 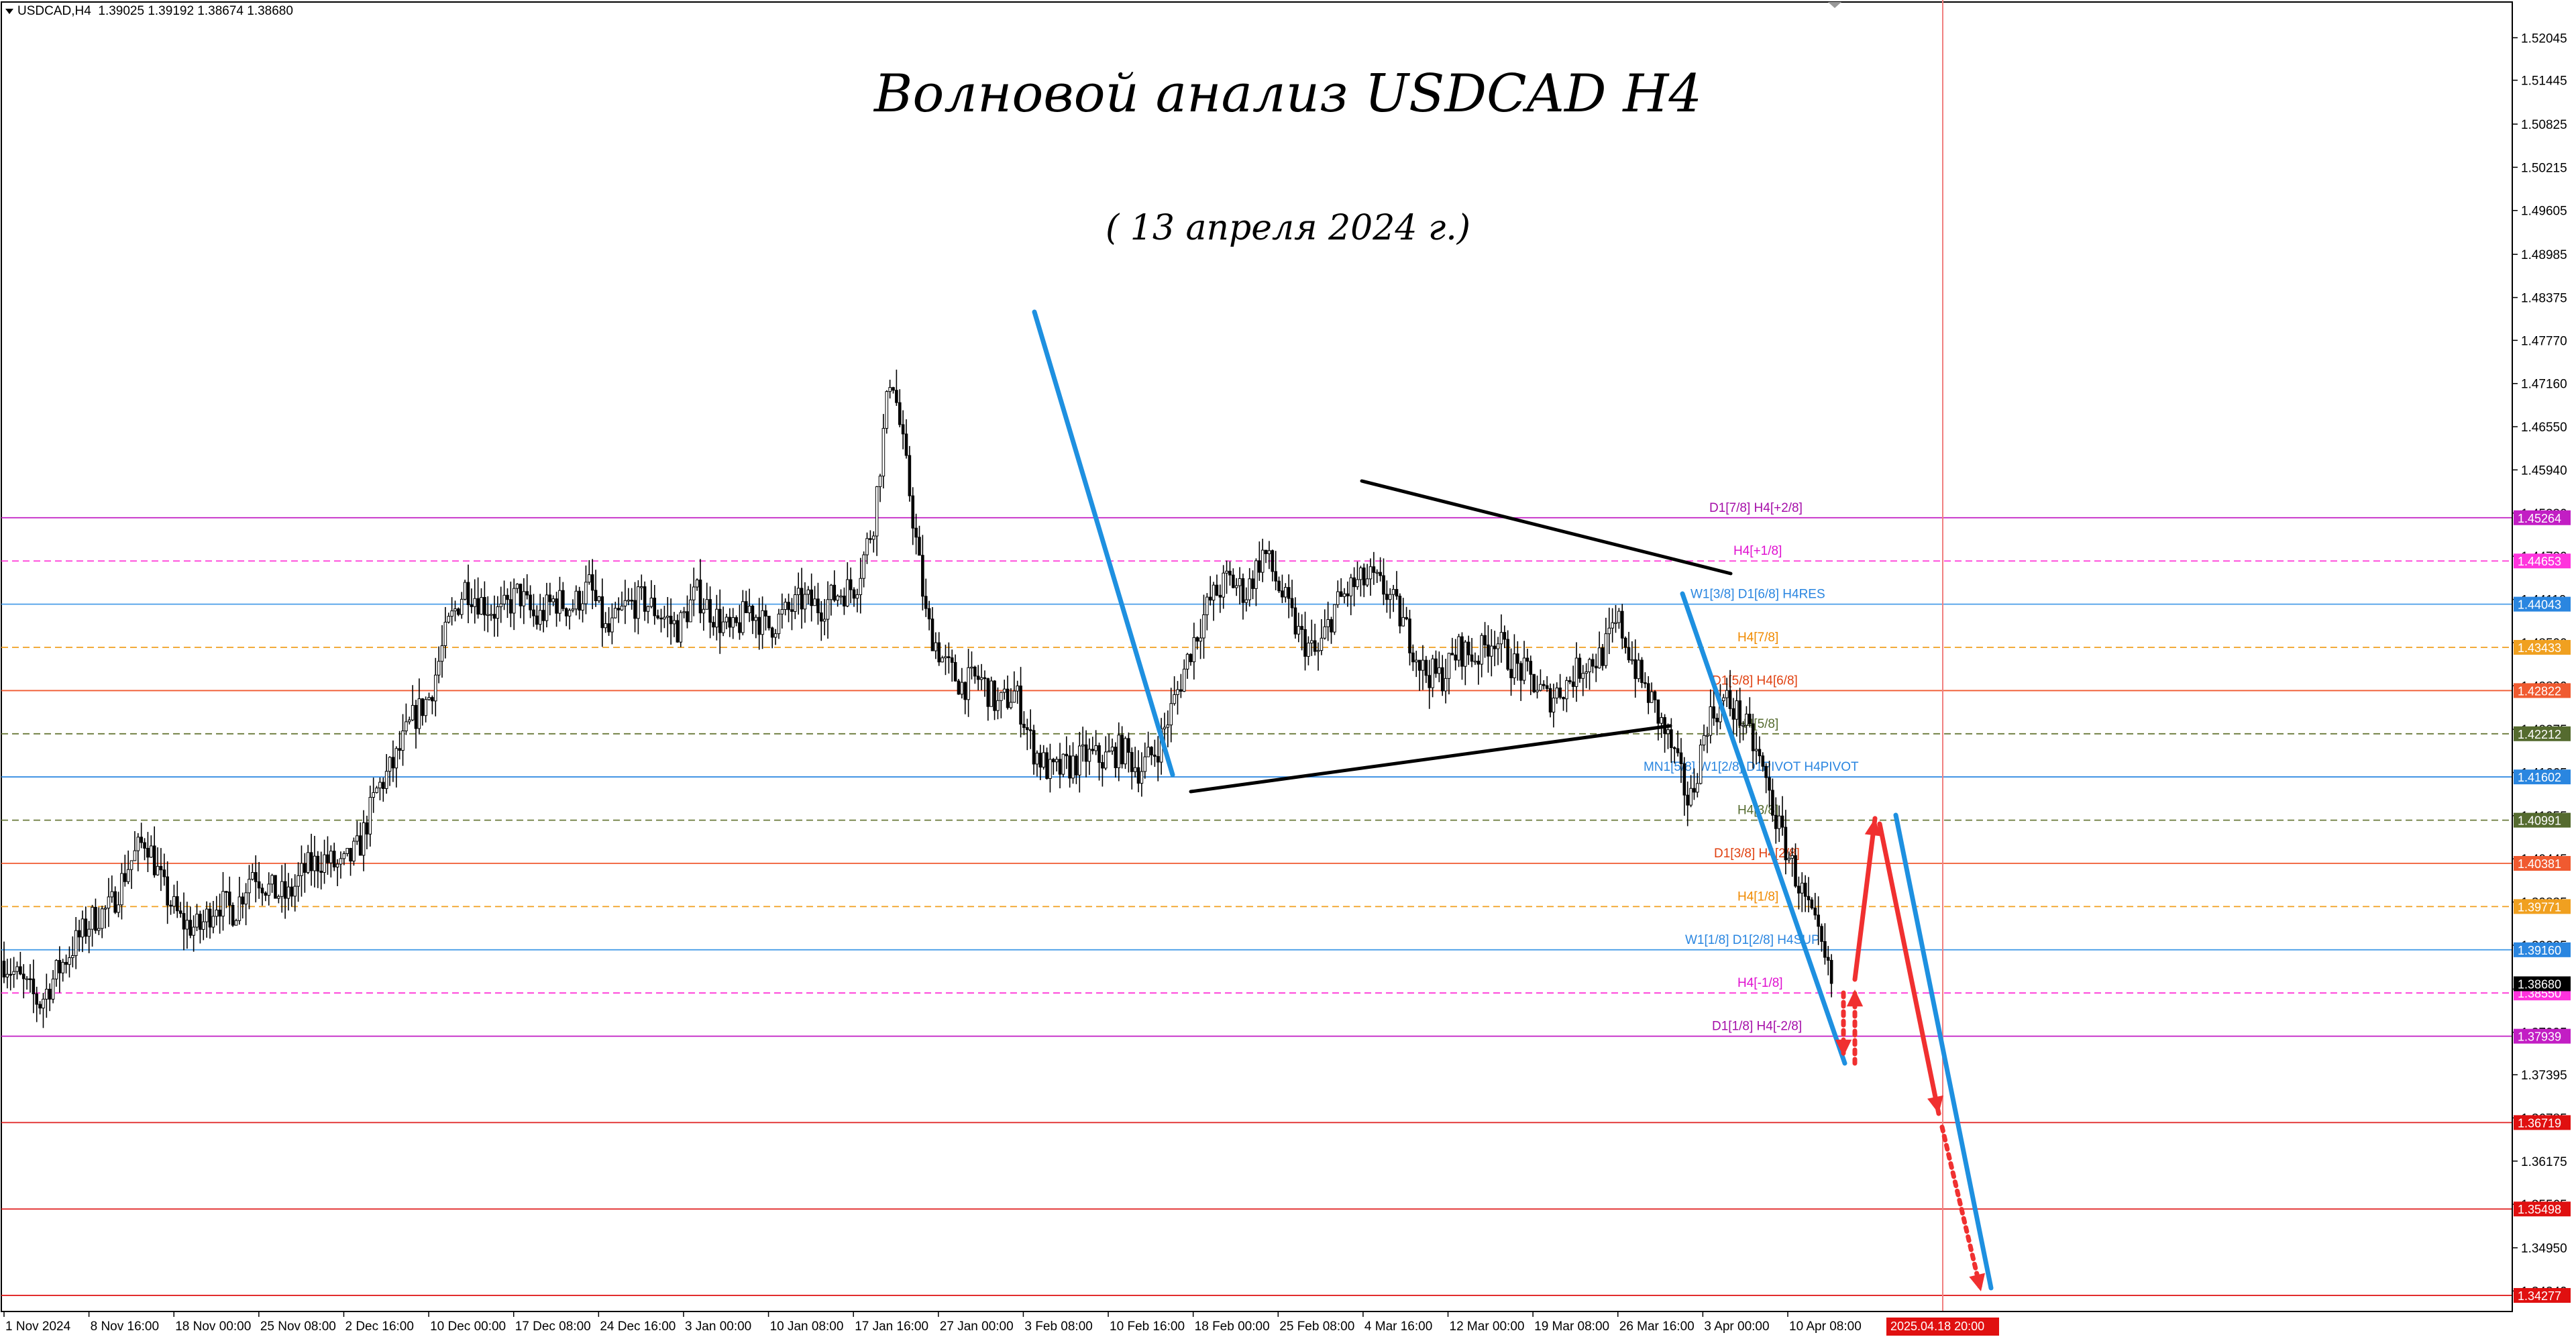 What do you see at coordinates (38, 1327) in the screenshot?
I see `time-tick-label: 1 Nov 2024` at bounding box center [38, 1327].